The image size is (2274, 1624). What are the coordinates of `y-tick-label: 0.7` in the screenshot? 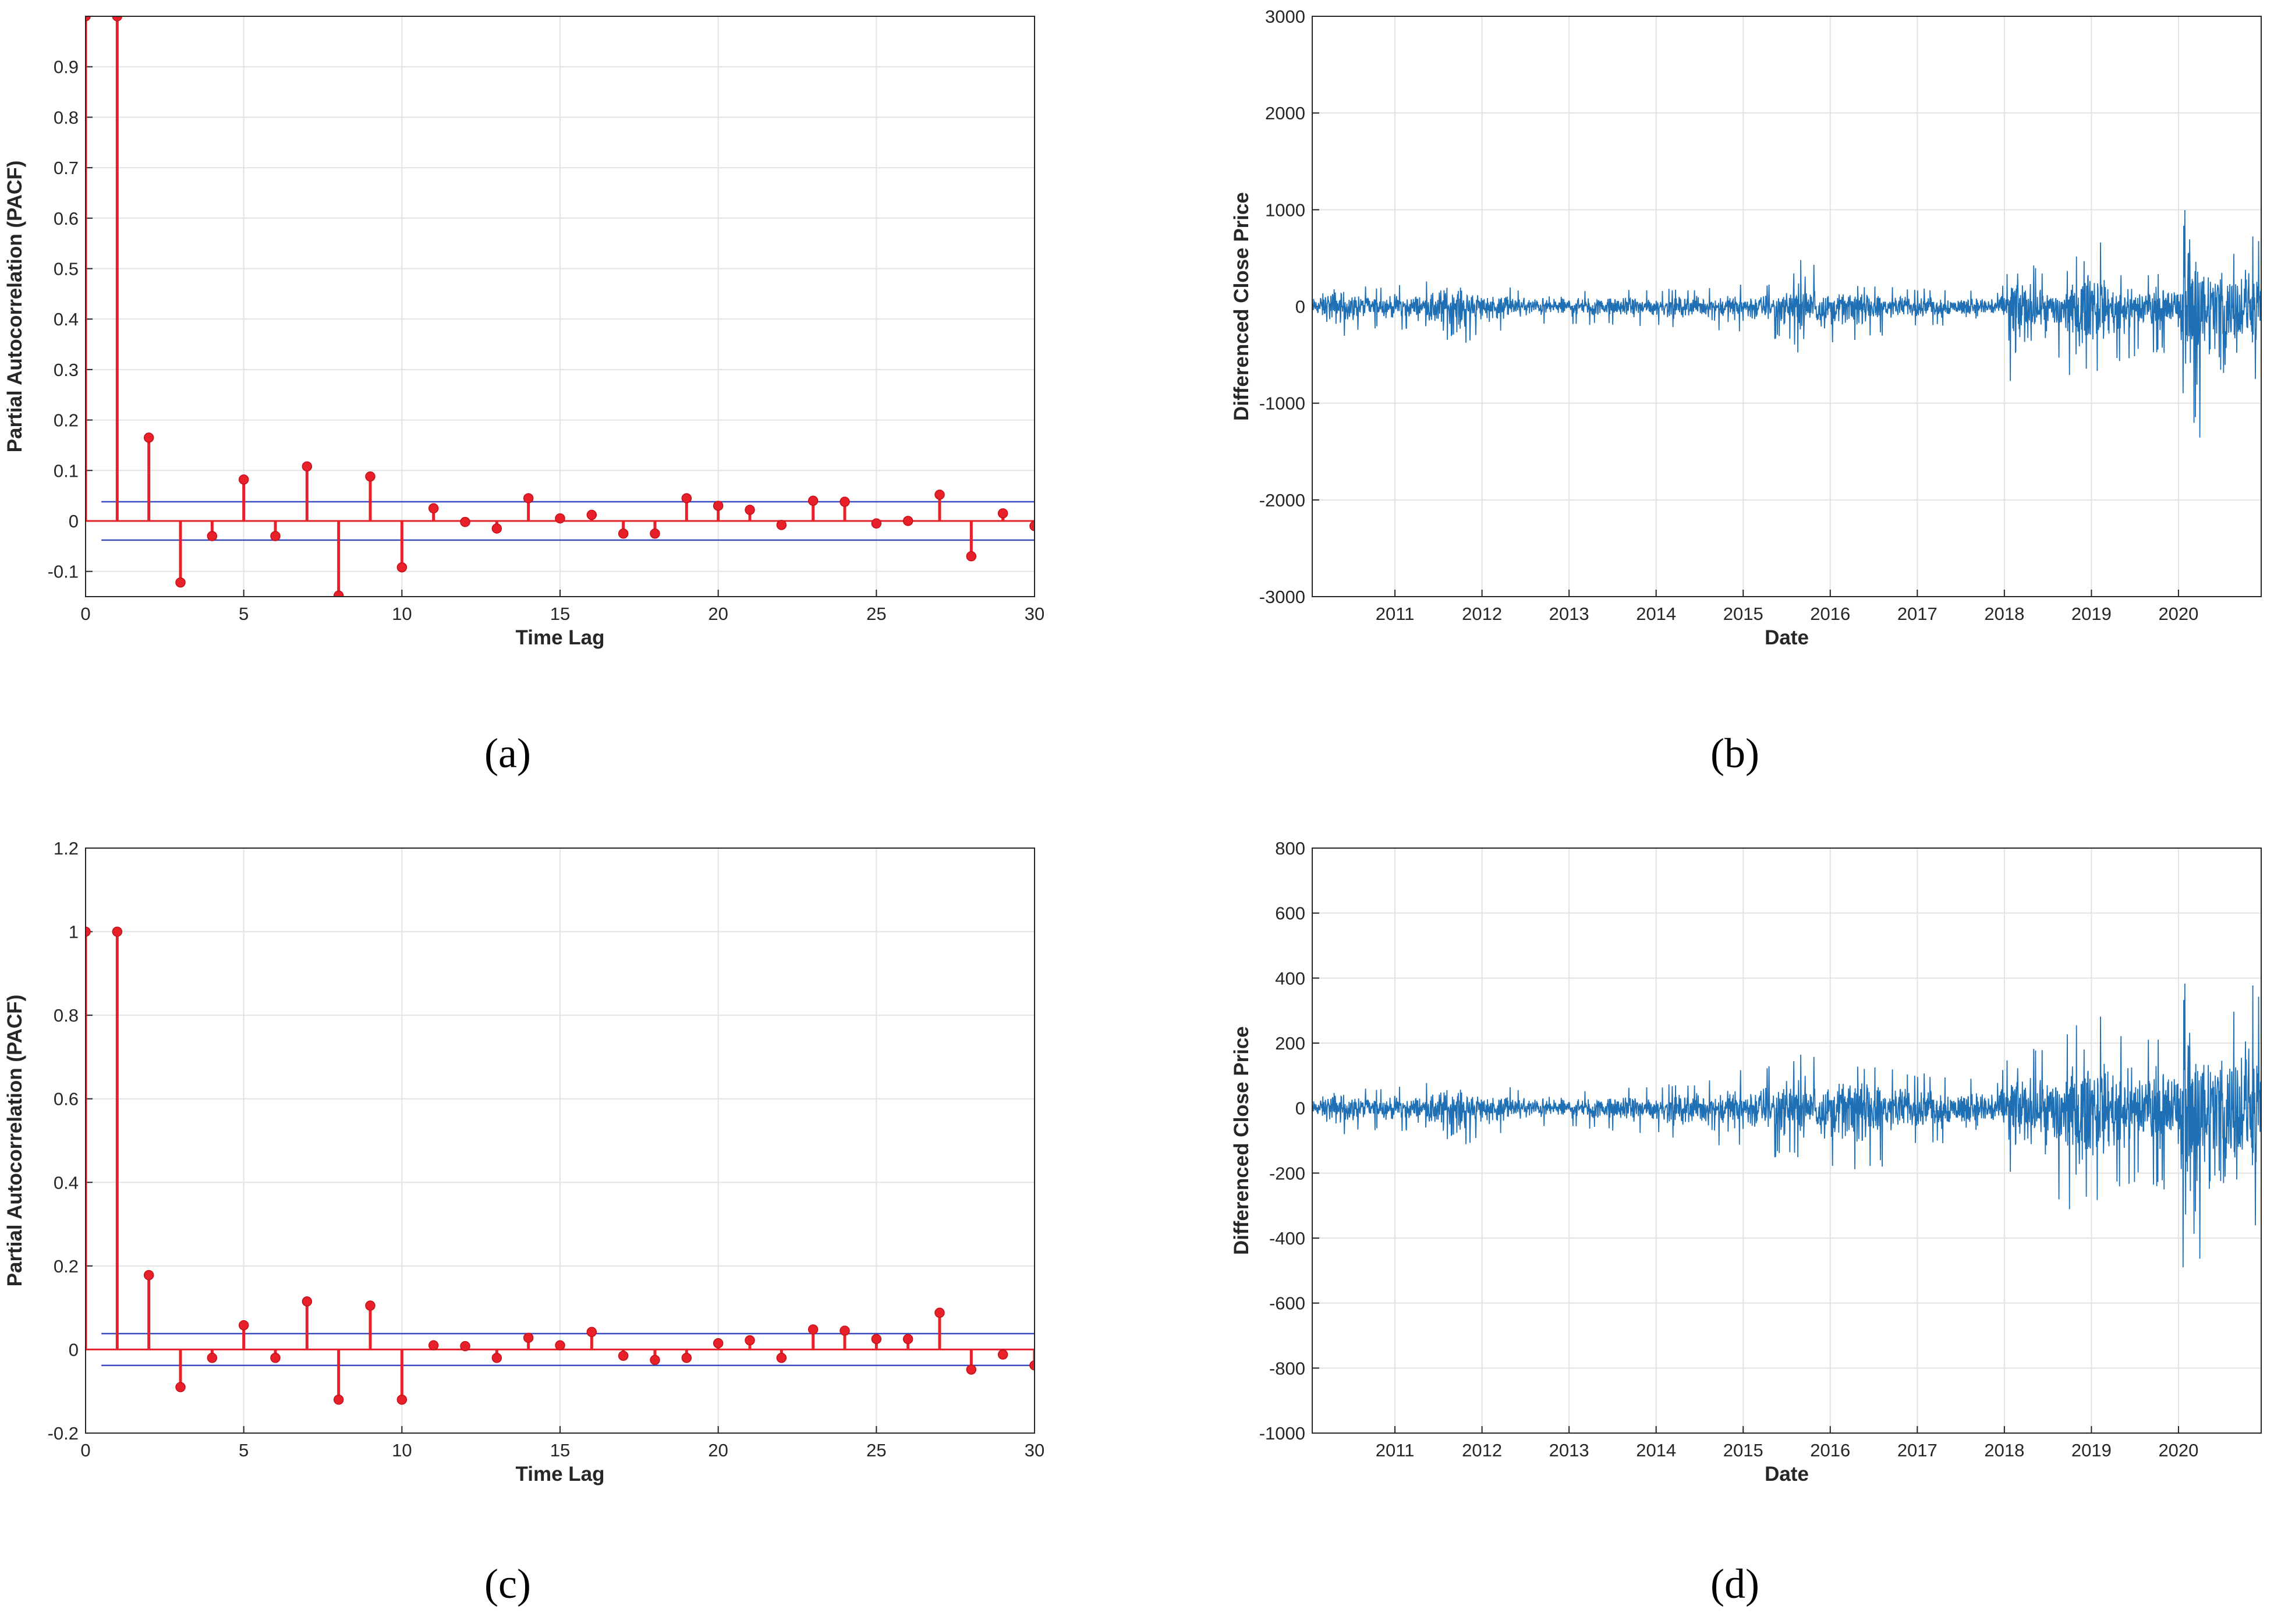 It's located at (66, 168).